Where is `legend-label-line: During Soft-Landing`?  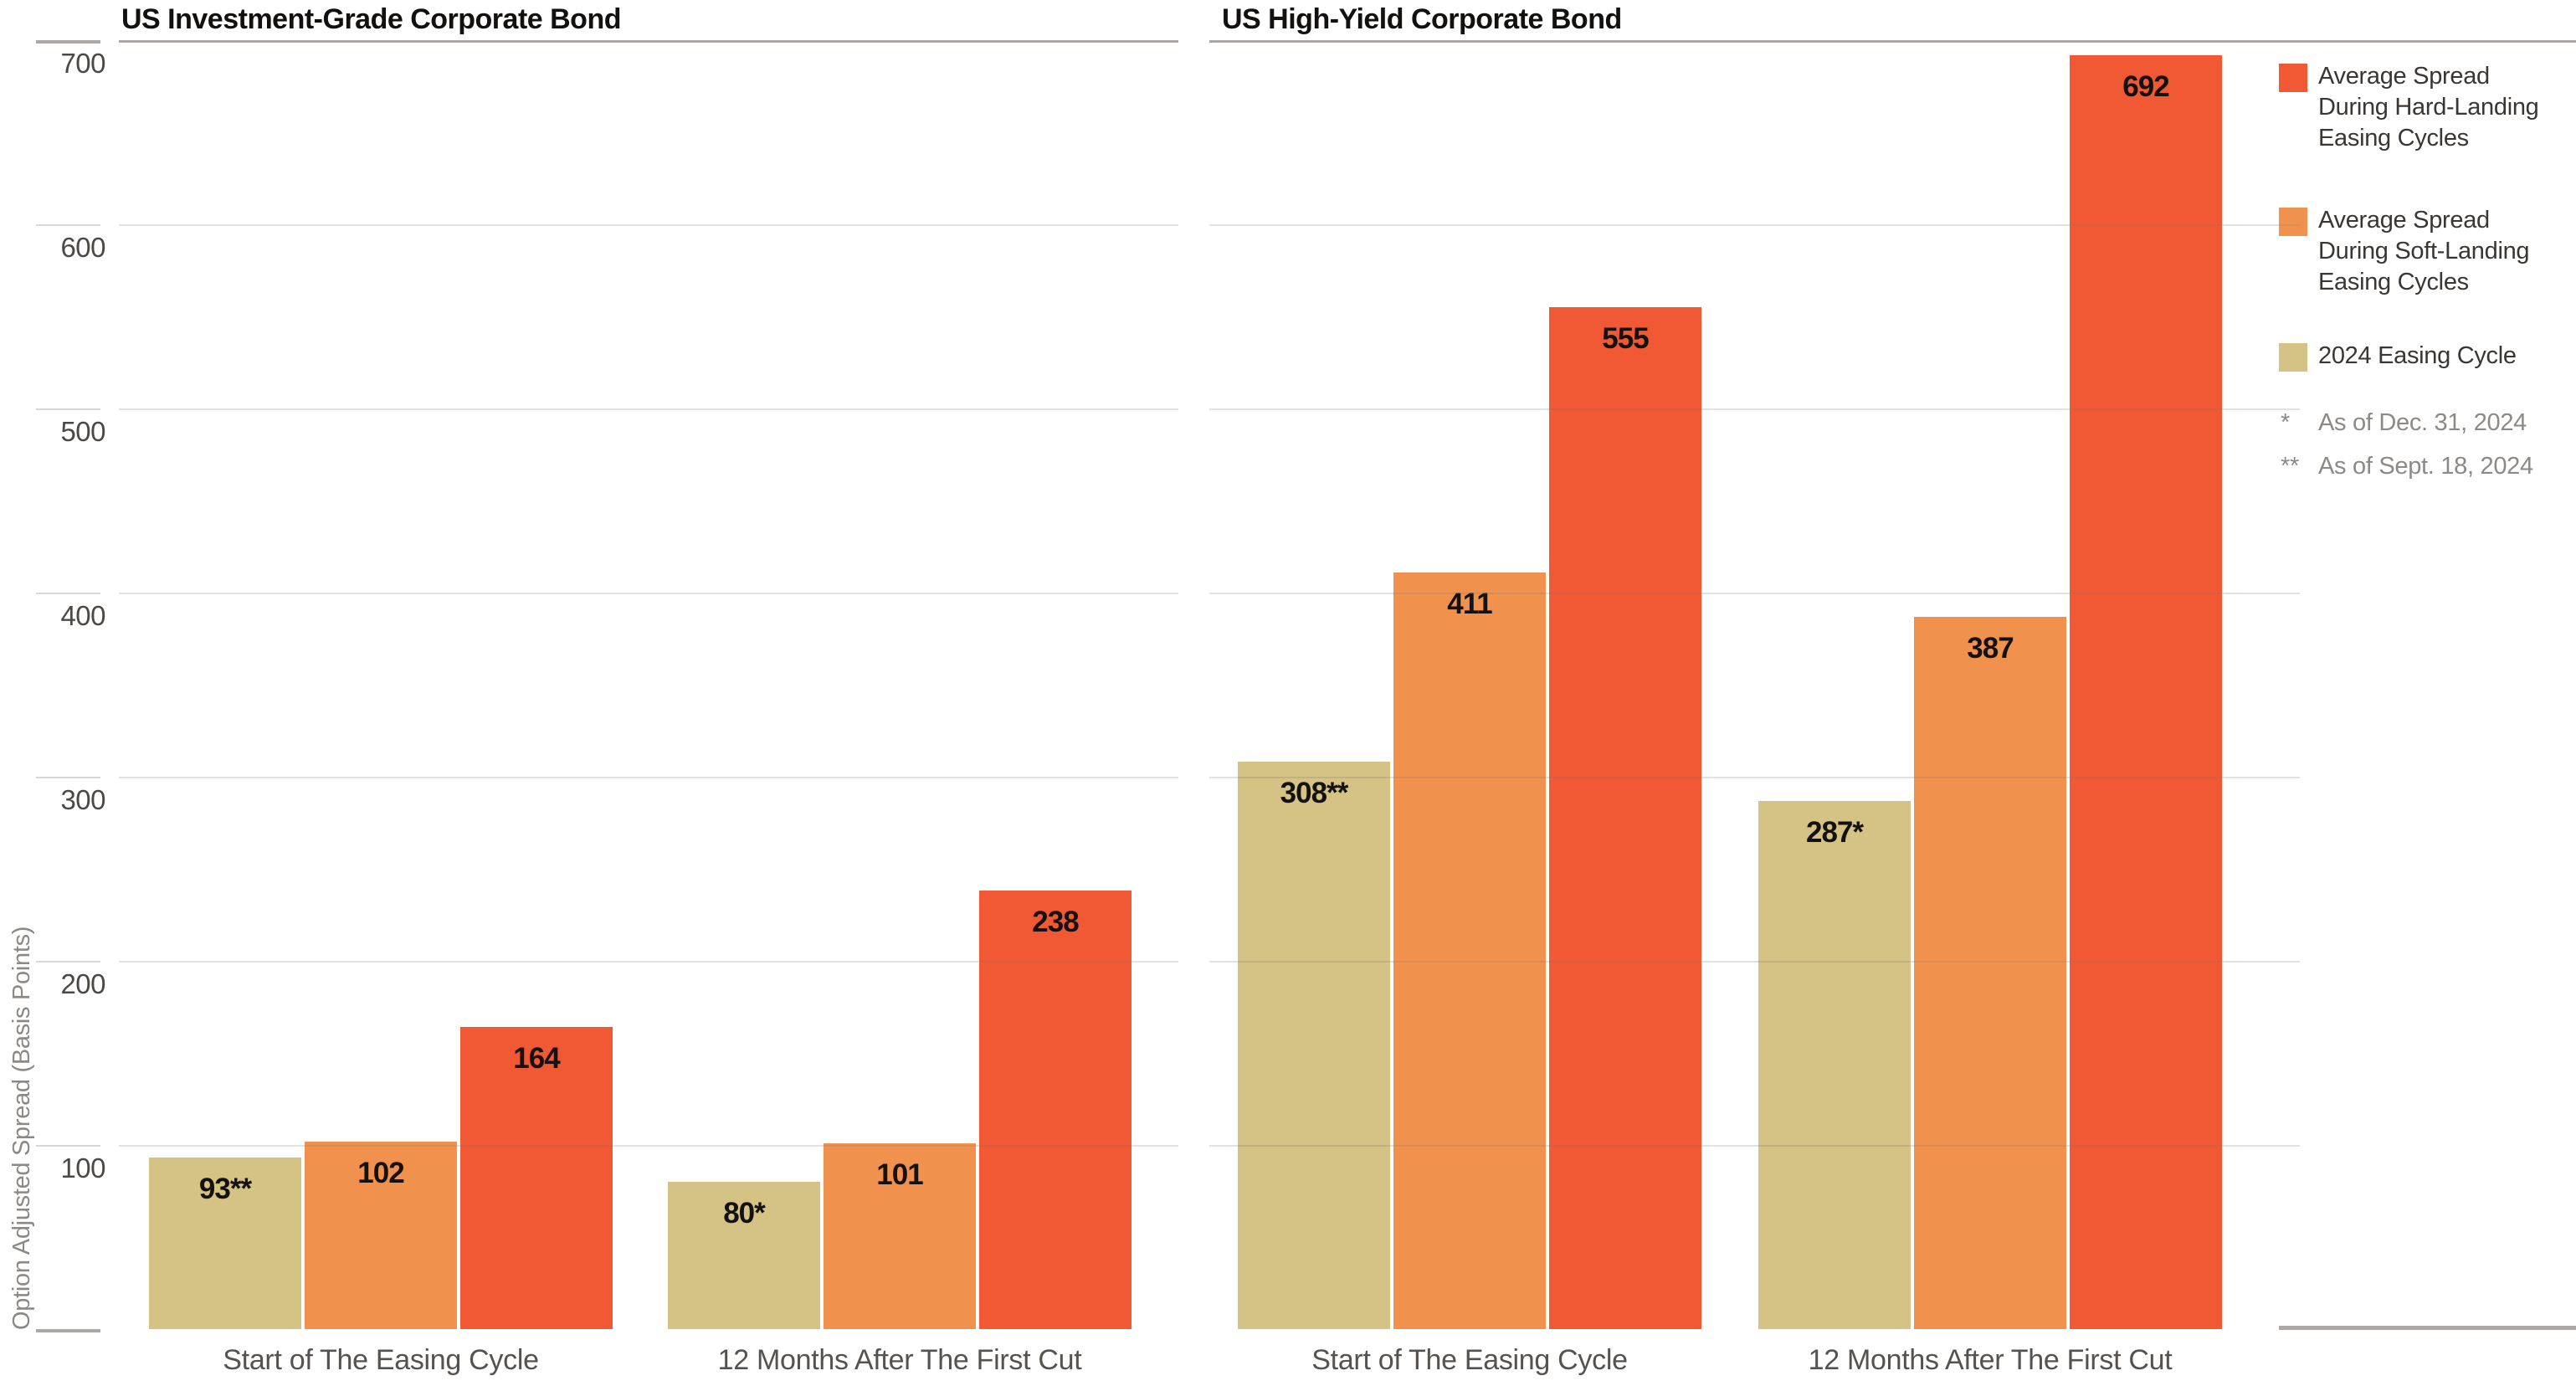 legend-label-line: During Soft-Landing is located at coordinates (2424, 251).